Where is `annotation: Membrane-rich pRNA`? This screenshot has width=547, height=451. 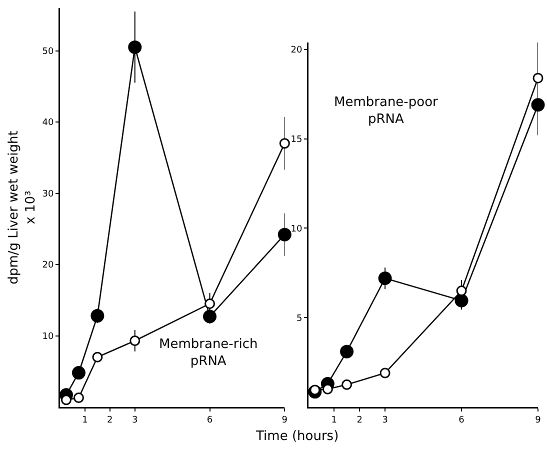
annotation: Membrane-rich pRNA is located at coordinates (208, 353).